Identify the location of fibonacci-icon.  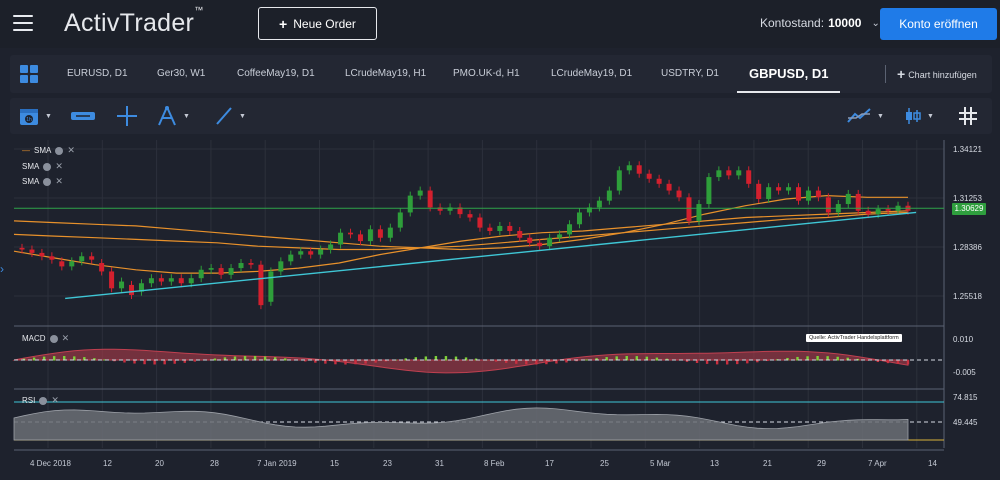
(167, 116).